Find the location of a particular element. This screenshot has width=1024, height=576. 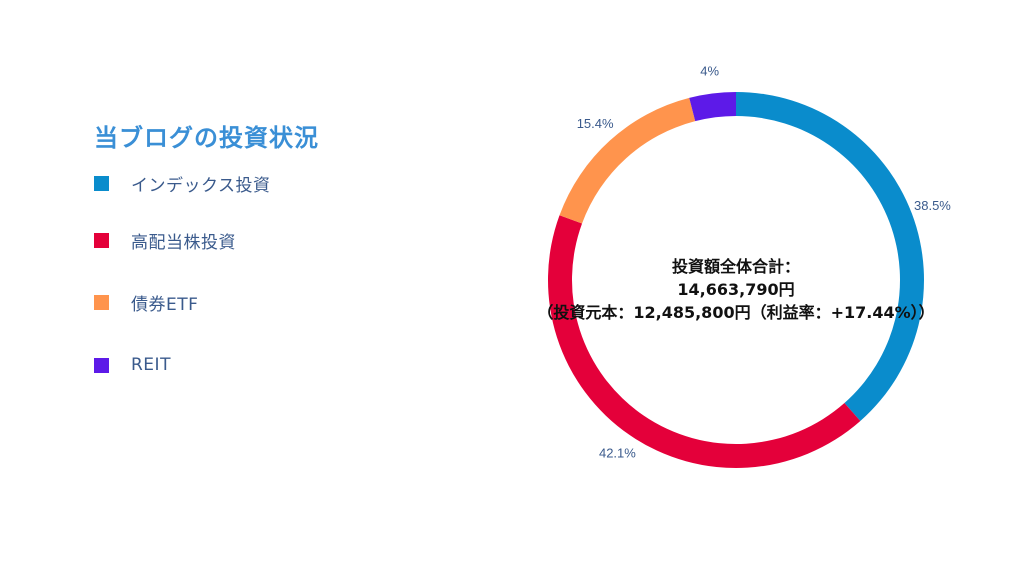

value-label-high-dividend: 42.1% is located at coordinates (617, 452).